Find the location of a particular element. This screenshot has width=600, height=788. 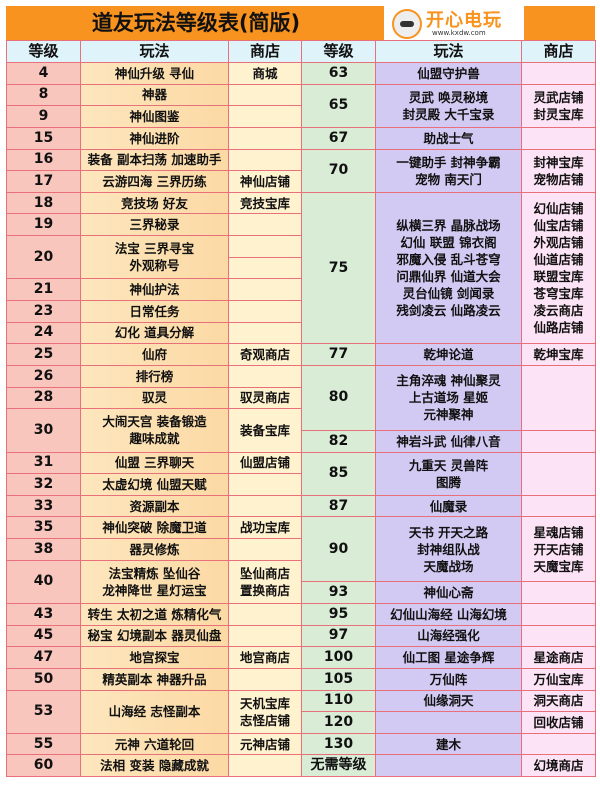

left-level-cell: 4 is located at coordinates (43, 73).